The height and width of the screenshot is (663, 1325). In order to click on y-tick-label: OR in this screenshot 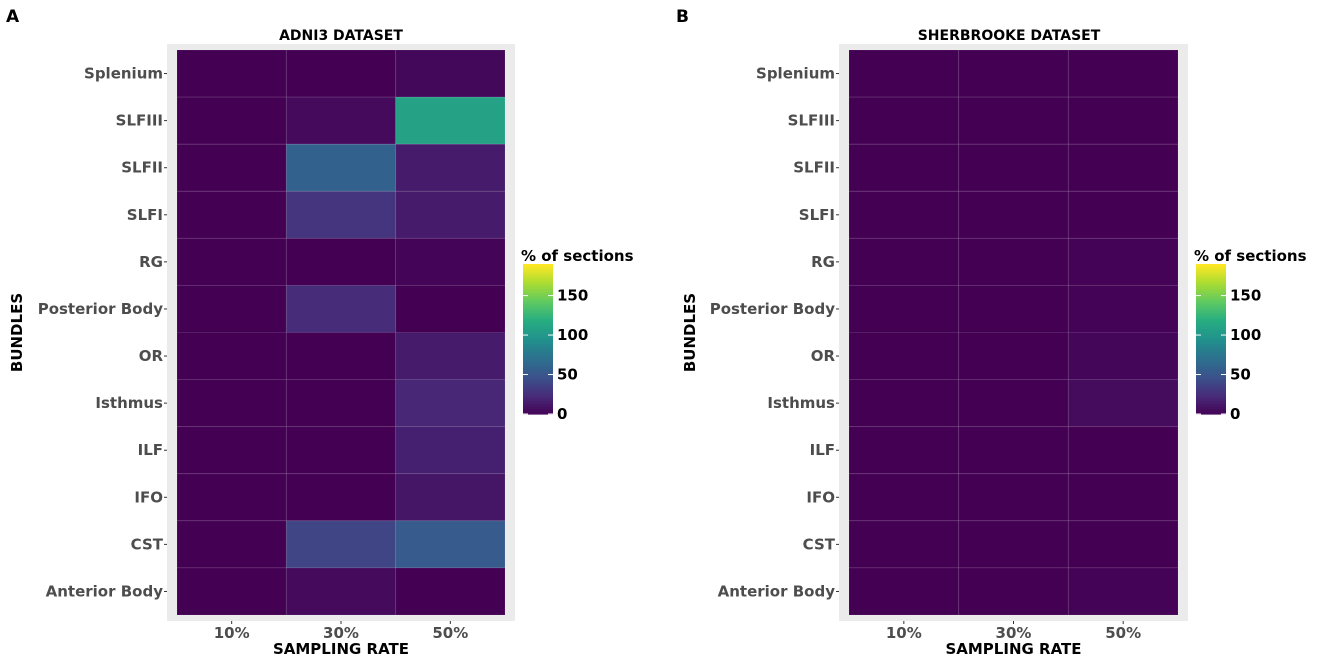, I will do `click(823, 356)`.